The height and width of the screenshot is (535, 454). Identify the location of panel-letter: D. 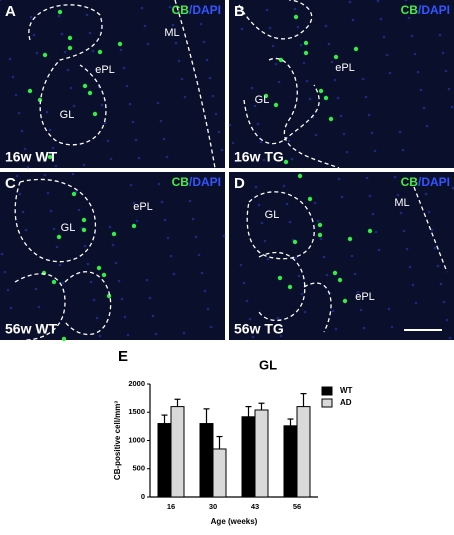
(239, 183).